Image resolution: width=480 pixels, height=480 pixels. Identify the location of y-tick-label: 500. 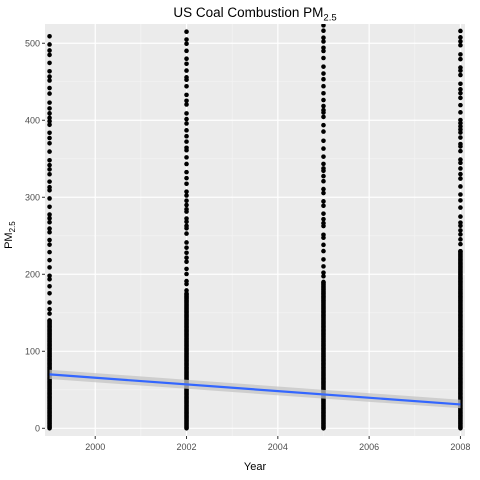
(32, 43).